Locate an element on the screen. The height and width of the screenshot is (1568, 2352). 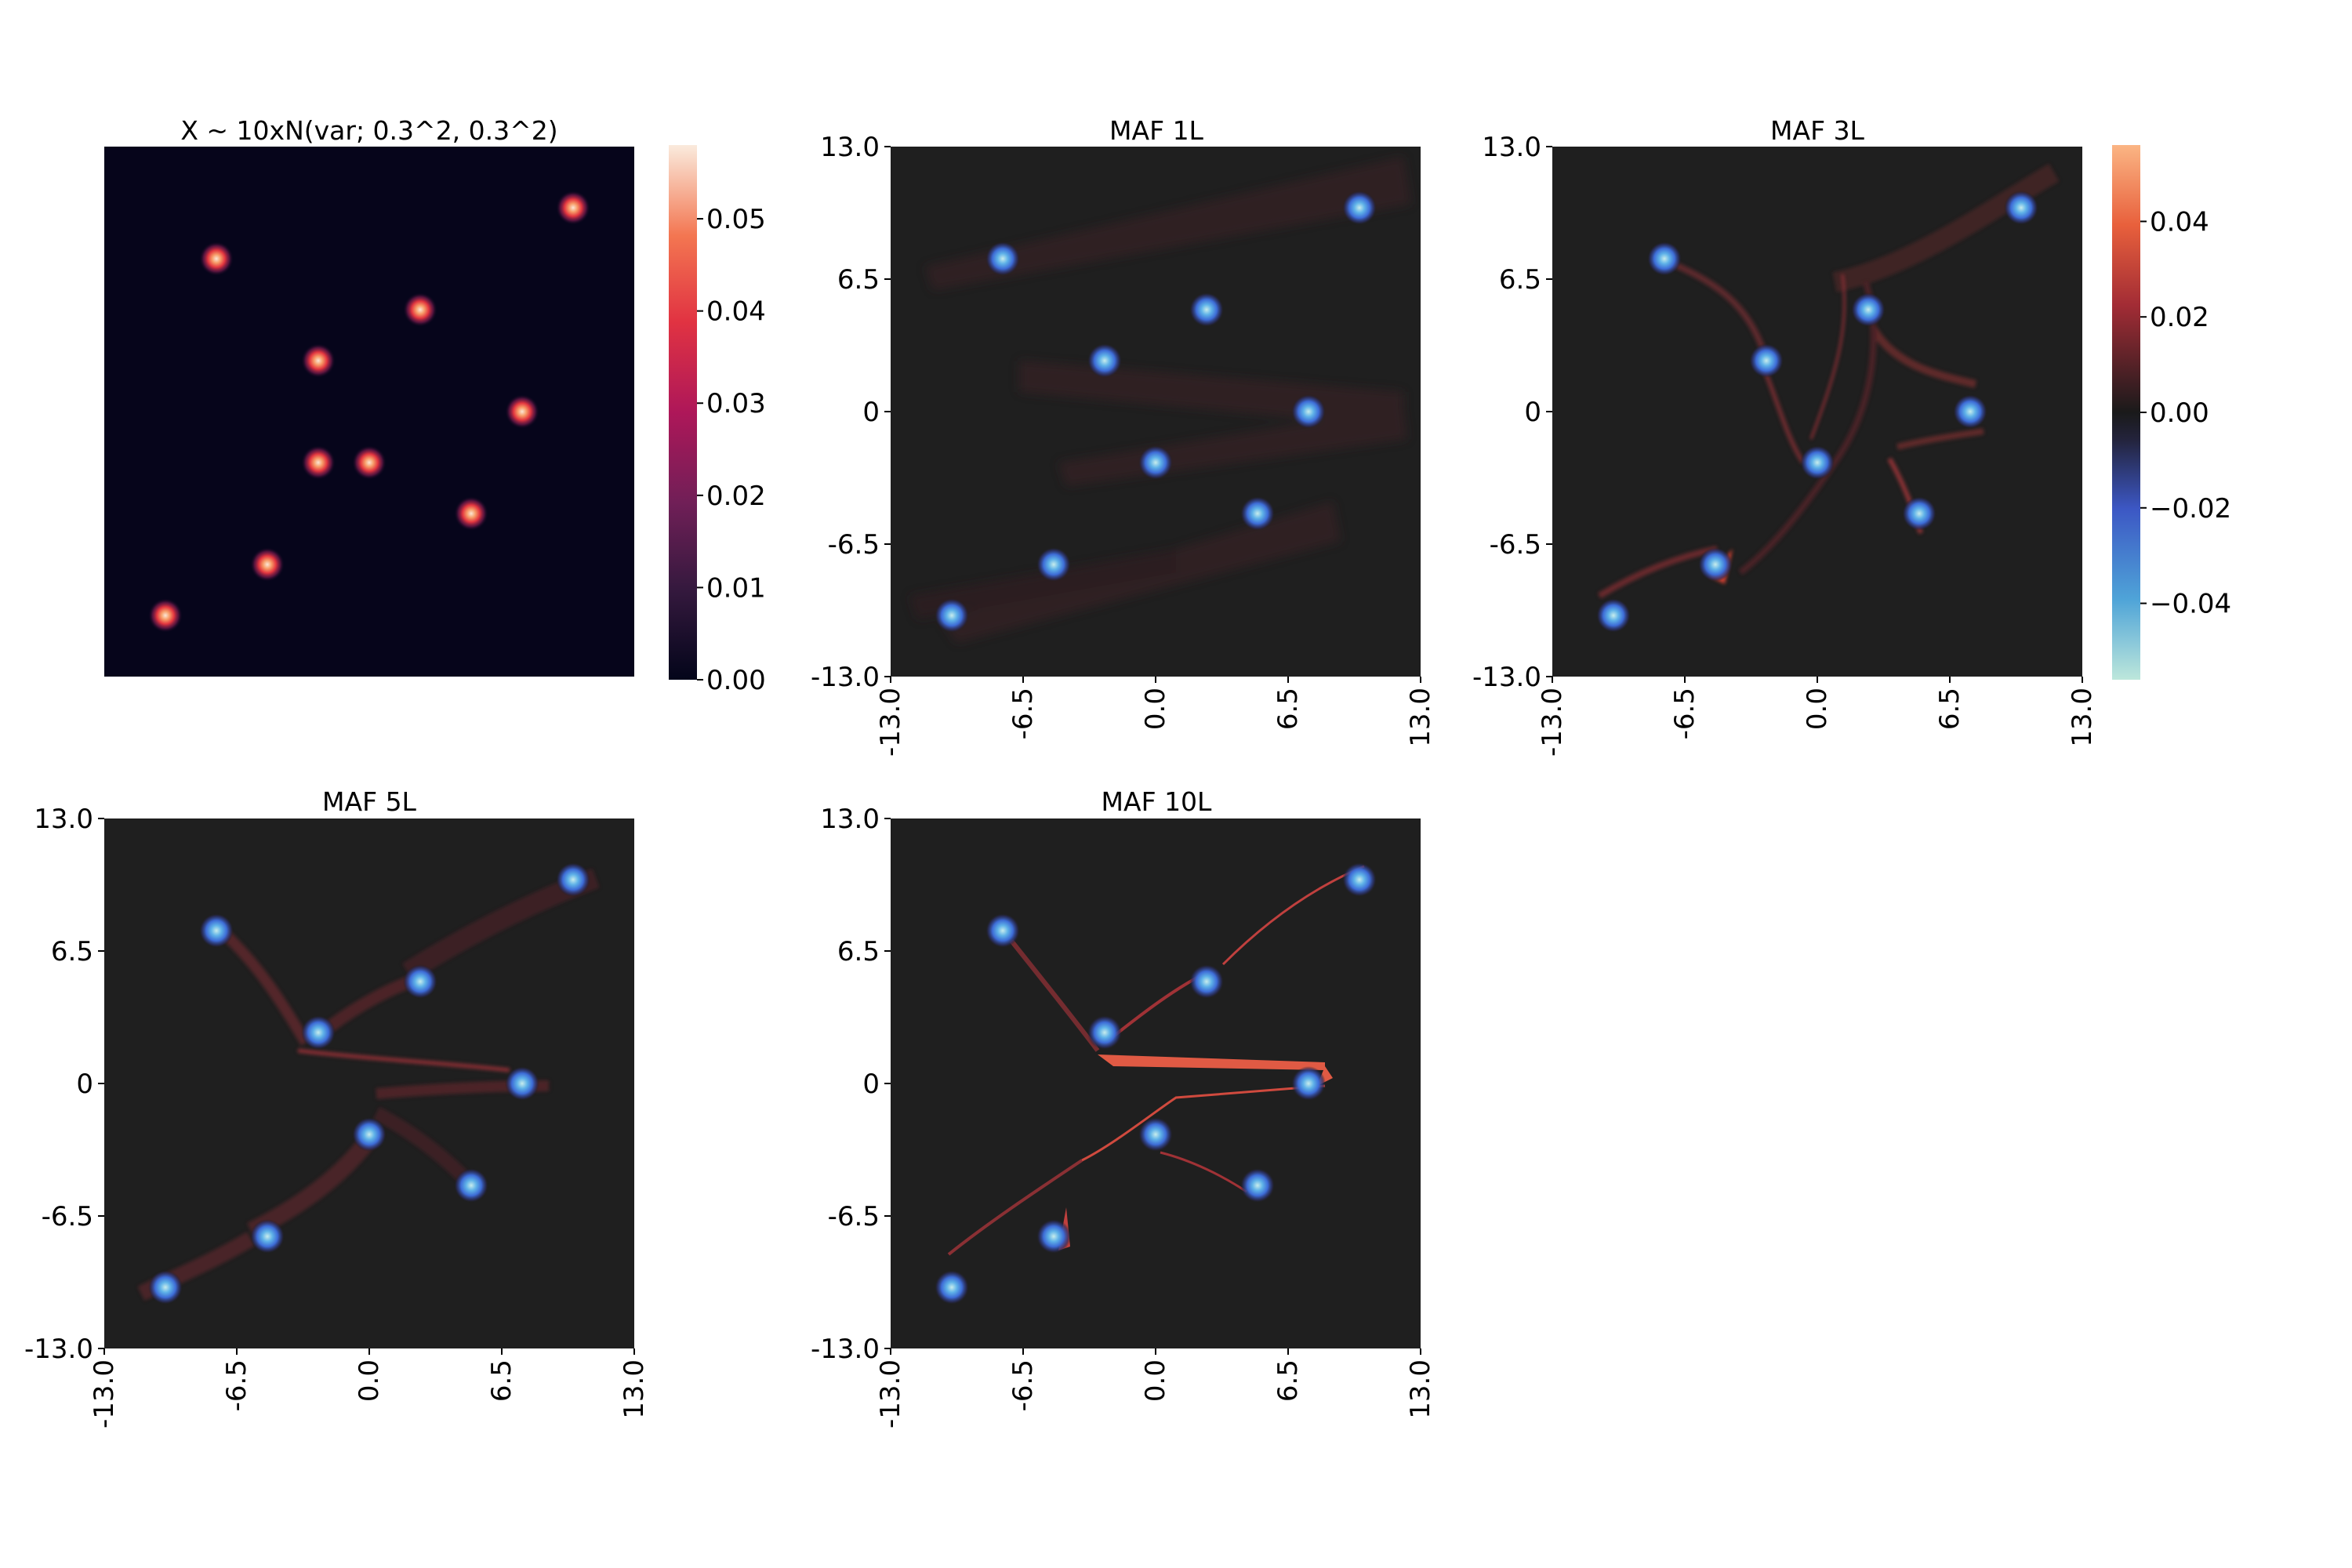
panel-title: X ~ 10xN(var; 0.3^2, 0.3^2) is located at coordinates (368, 130).